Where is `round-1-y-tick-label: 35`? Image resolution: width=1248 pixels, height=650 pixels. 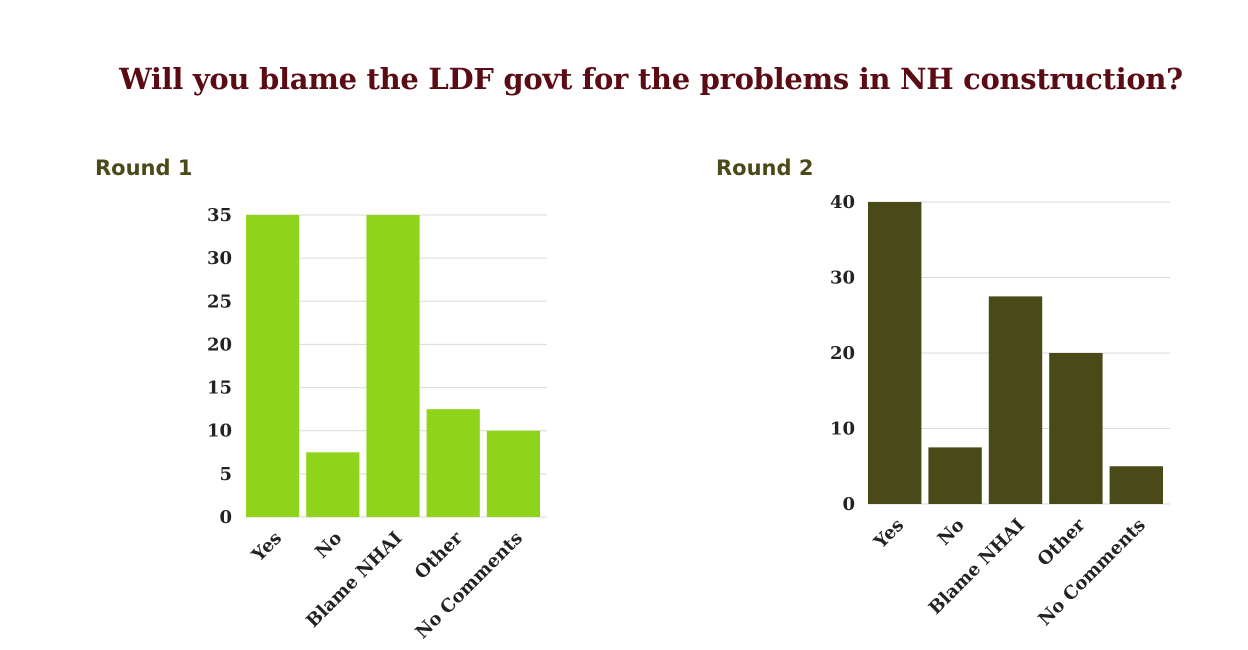
round-1-y-tick-label: 35 is located at coordinates (219, 215).